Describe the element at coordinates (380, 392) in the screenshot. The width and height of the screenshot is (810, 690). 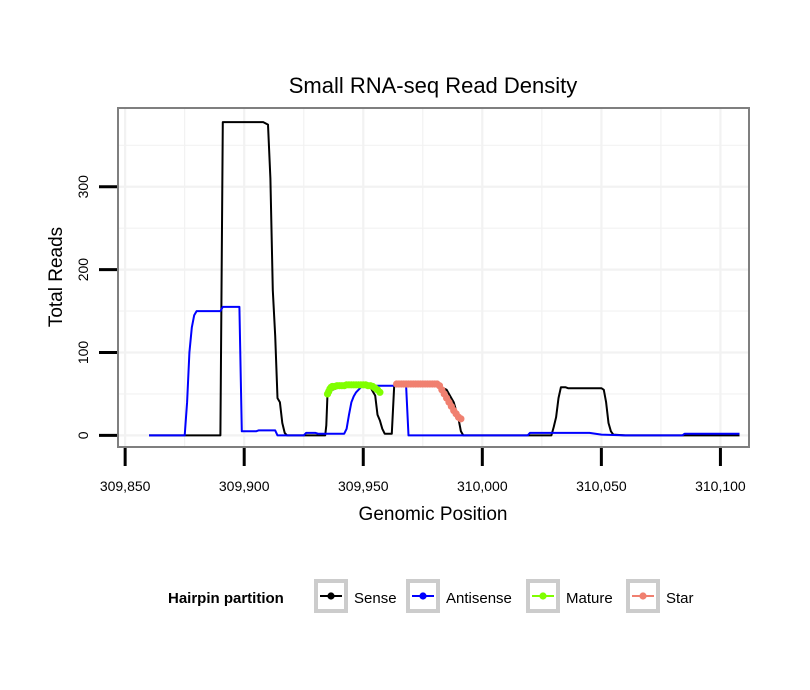
I see `data-point-mature` at that location.